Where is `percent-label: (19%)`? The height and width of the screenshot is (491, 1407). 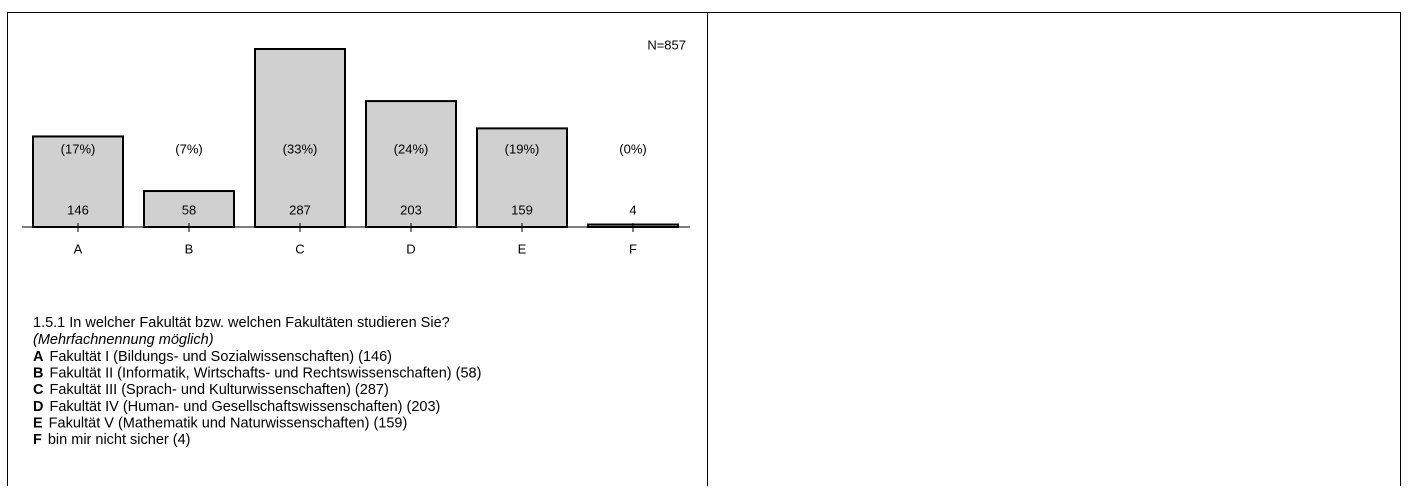
percent-label: (19%) is located at coordinates (522, 148).